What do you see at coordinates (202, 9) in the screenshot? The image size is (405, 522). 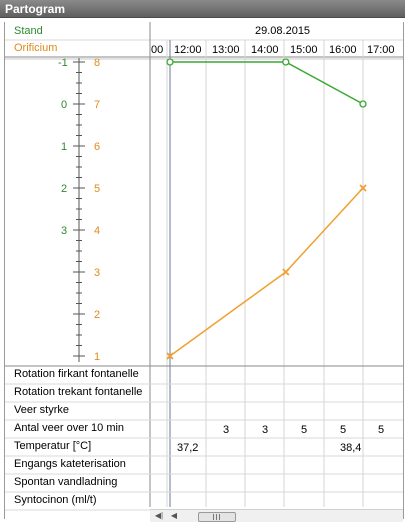 I see `window-titlebar: Partogram` at bounding box center [202, 9].